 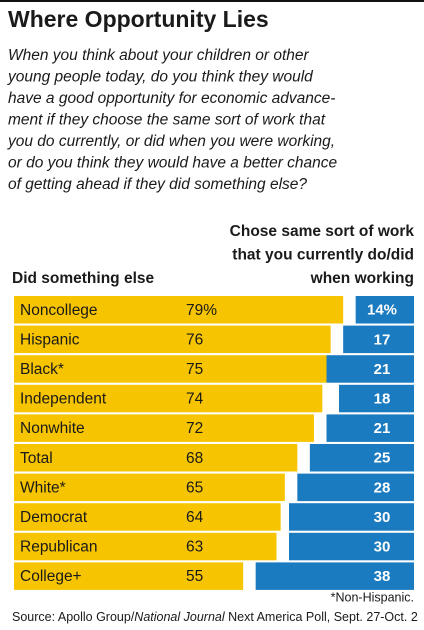 What do you see at coordinates (51, 576) in the screenshot?
I see `category-label: College+` at bounding box center [51, 576].